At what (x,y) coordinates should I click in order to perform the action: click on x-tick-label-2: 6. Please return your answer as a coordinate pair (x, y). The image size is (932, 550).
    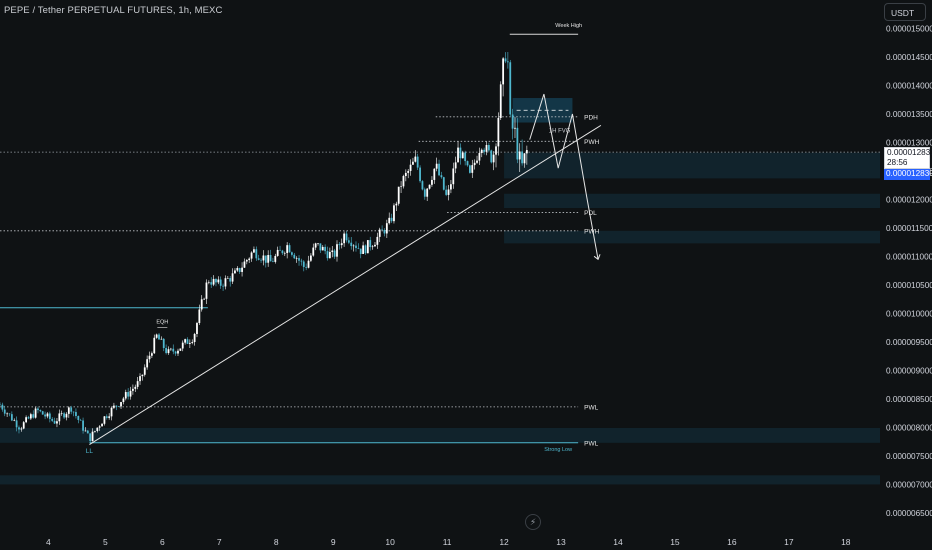
    Looking at the image, I should click on (162, 542).